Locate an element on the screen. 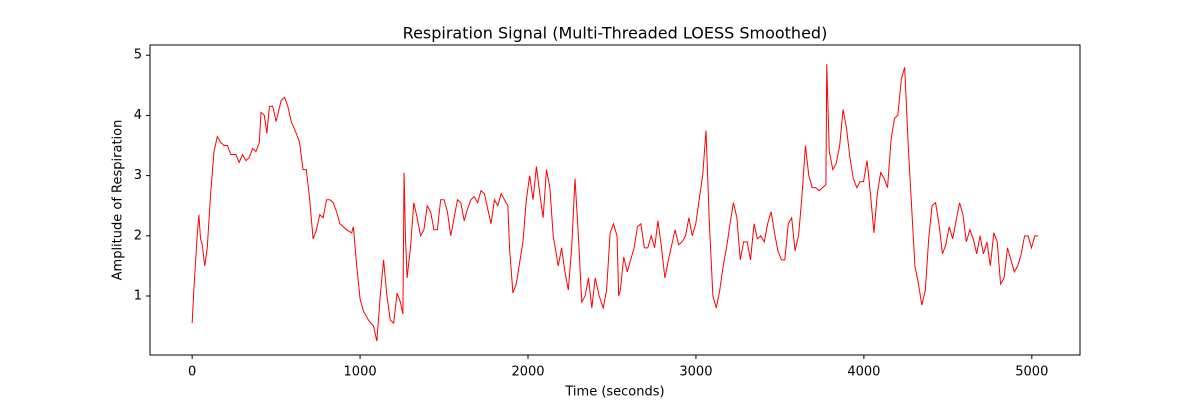  y-tick-label: 2 is located at coordinates (138, 235).